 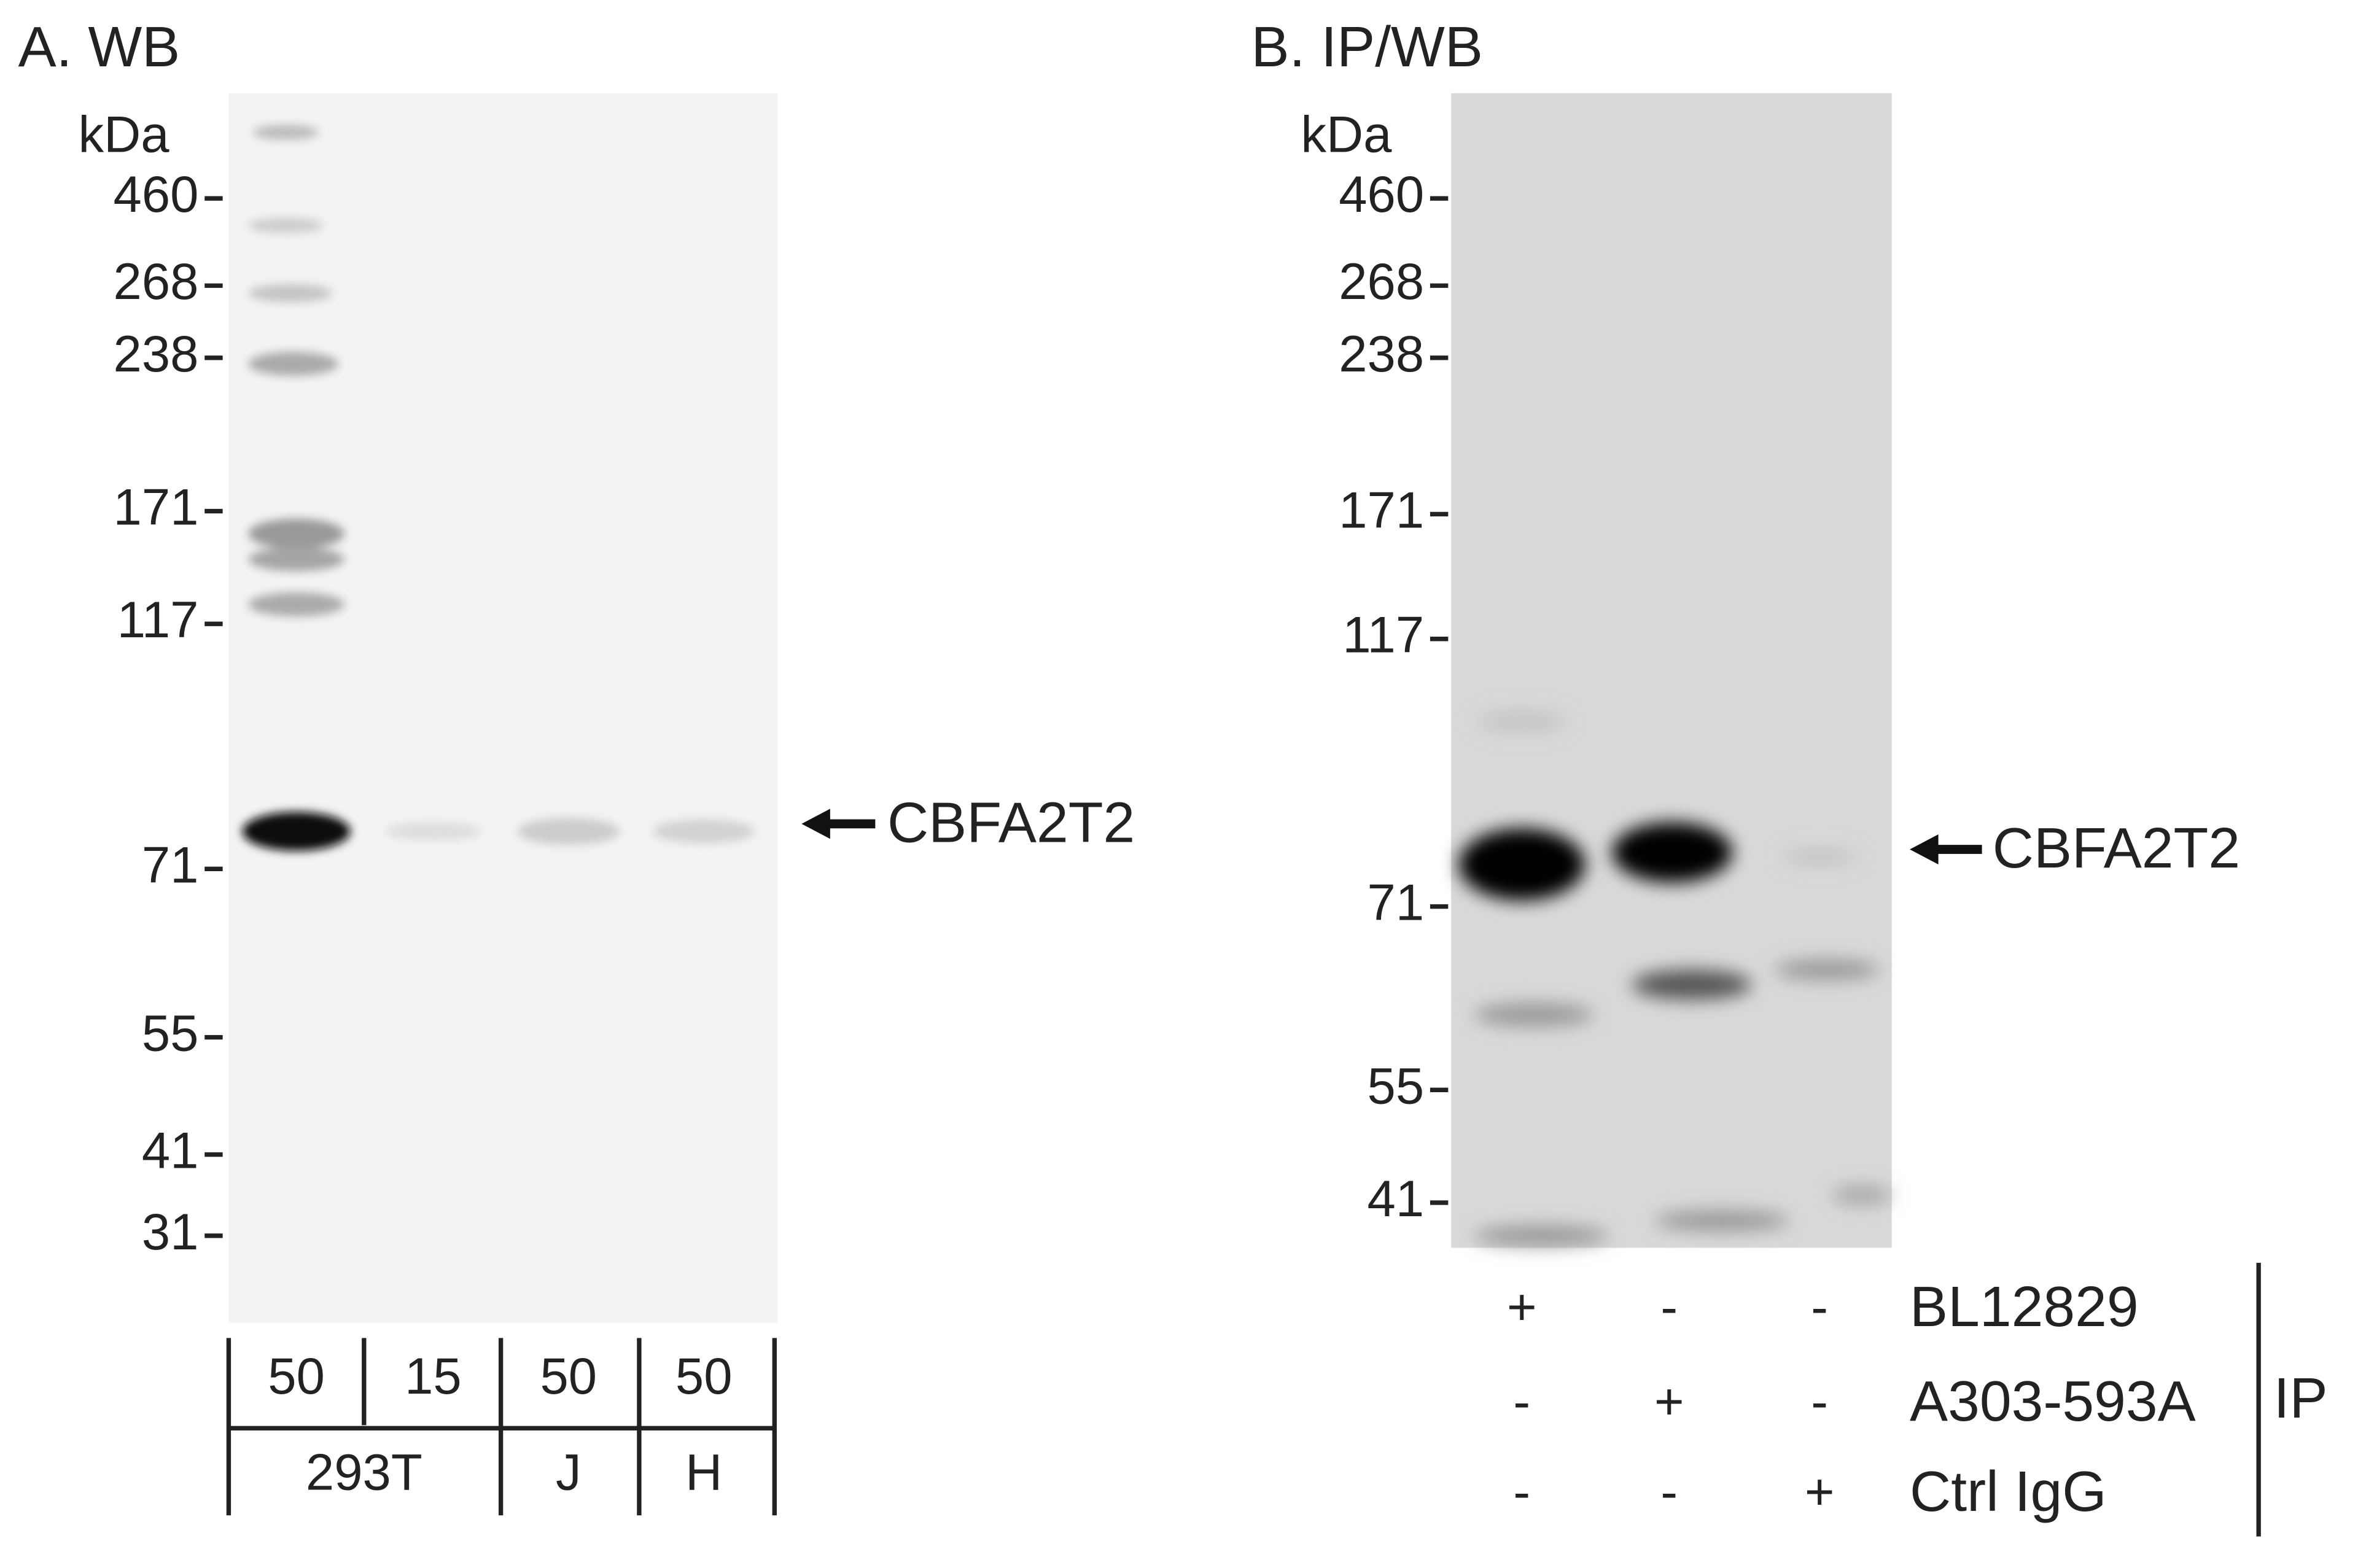 I want to click on ip-label: IP, so click(x=2301, y=1398).